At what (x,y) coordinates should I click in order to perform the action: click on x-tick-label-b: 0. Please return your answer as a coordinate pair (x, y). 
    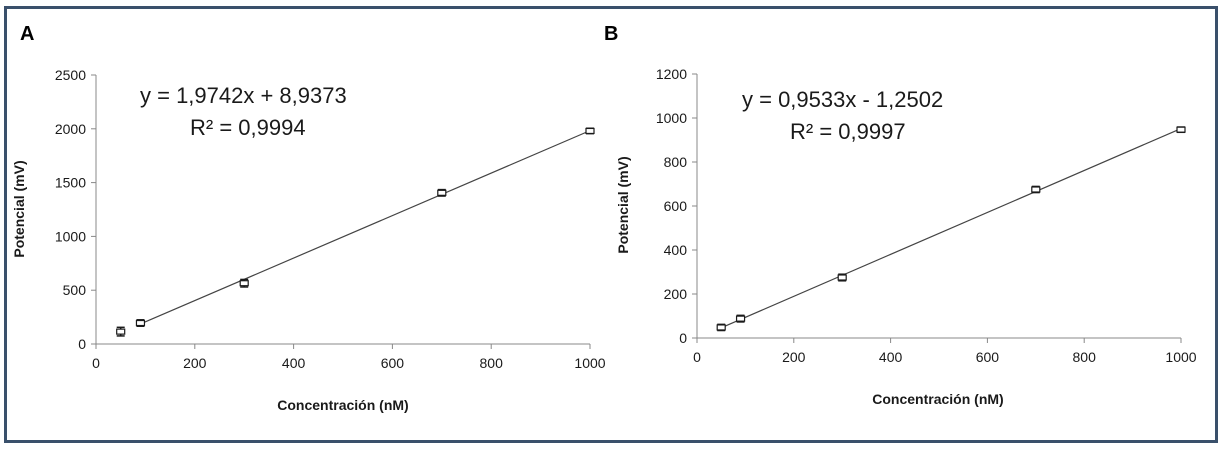
    Looking at the image, I should click on (697, 357).